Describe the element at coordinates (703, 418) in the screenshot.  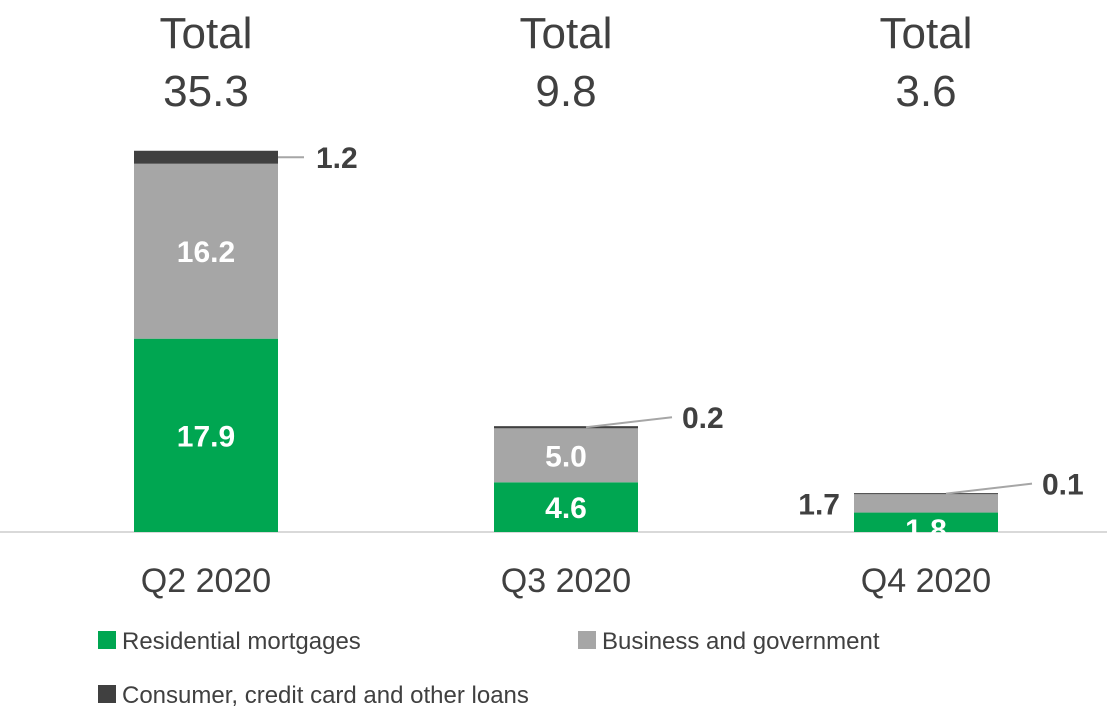
I see `data-label-consumer-cat-2: 0.2` at that location.